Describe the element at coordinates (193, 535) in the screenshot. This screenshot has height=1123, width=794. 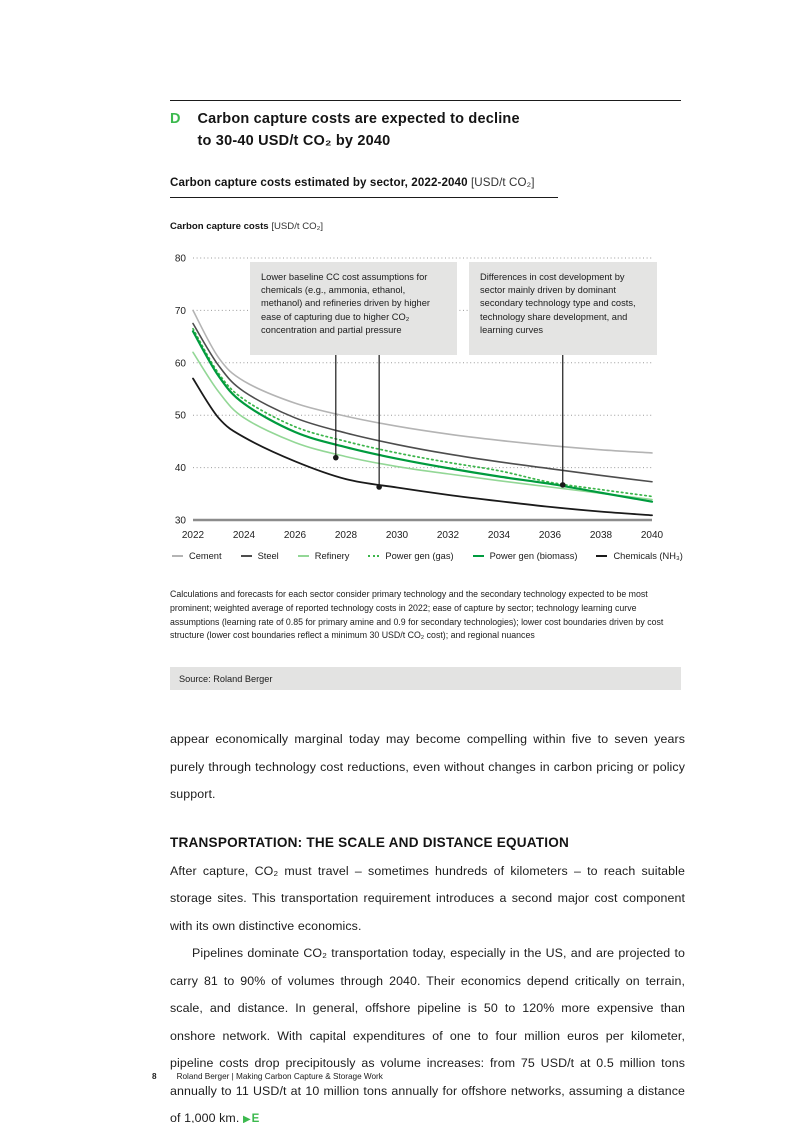
I see `svg-text: 2022` at that location.